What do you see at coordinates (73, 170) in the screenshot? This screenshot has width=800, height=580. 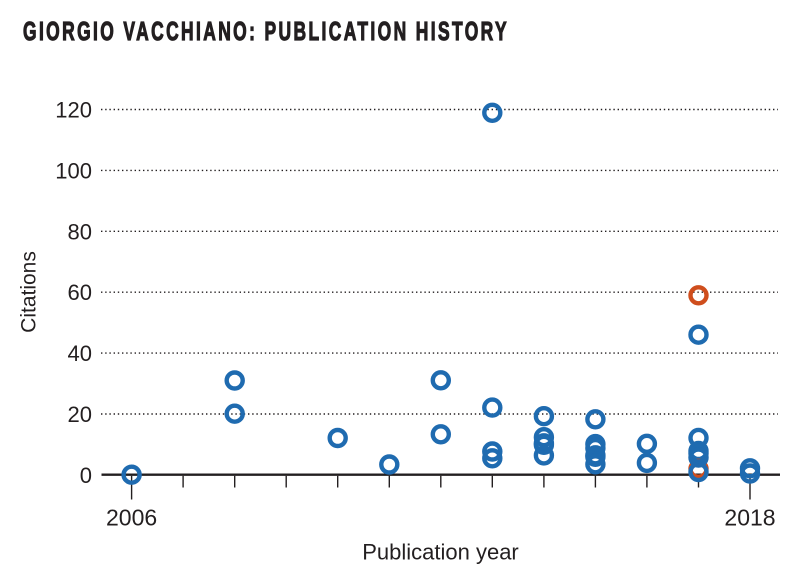 I see `svg-text: 100` at bounding box center [73, 170].